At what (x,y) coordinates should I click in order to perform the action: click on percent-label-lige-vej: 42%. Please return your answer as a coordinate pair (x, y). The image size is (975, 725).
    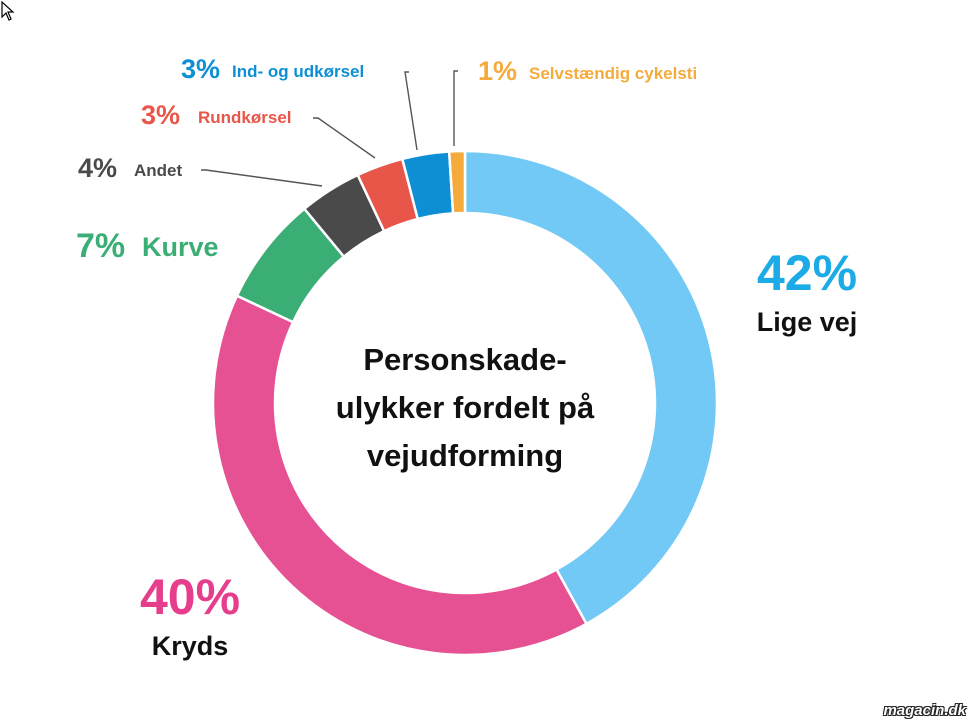
    Looking at the image, I should click on (807, 273).